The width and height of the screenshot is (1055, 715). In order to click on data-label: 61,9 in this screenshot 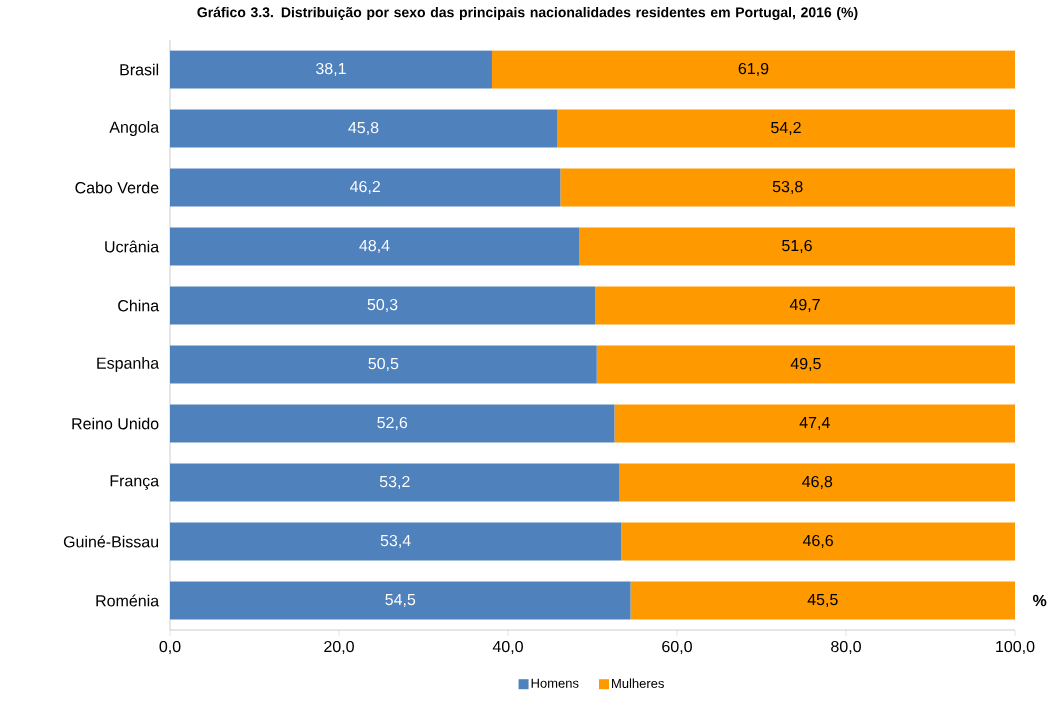, I will do `click(753, 69)`.